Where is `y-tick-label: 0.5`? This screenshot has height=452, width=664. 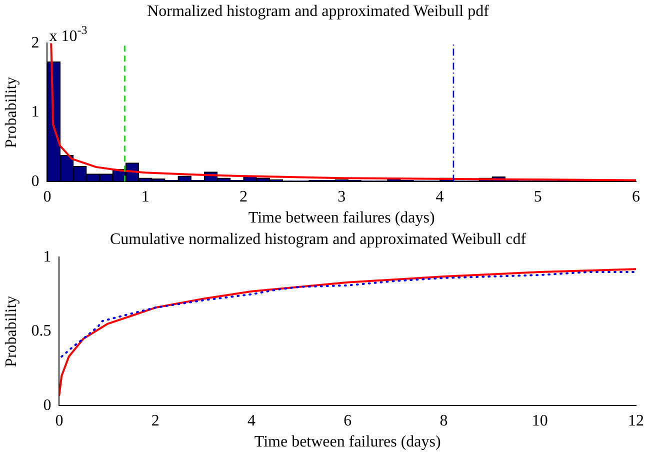
y-tick-label: 0.5 is located at coordinates (41, 331).